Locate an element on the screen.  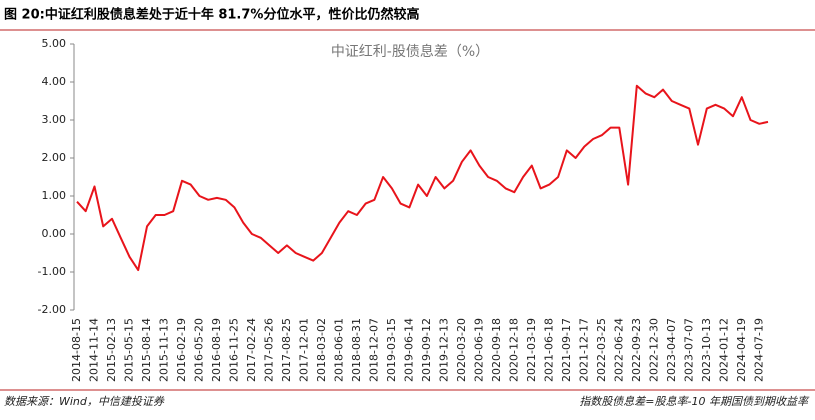
source: 数据来源：Wind，中信建投证券 is located at coordinates (84, 401).